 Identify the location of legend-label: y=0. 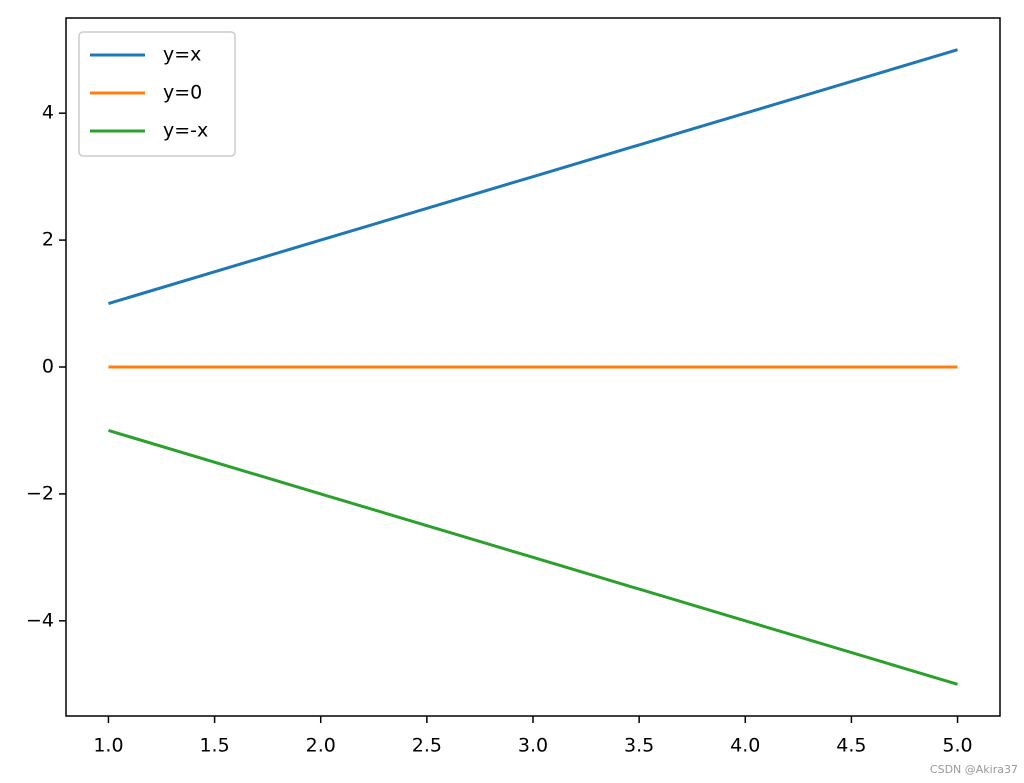
(182, 93).